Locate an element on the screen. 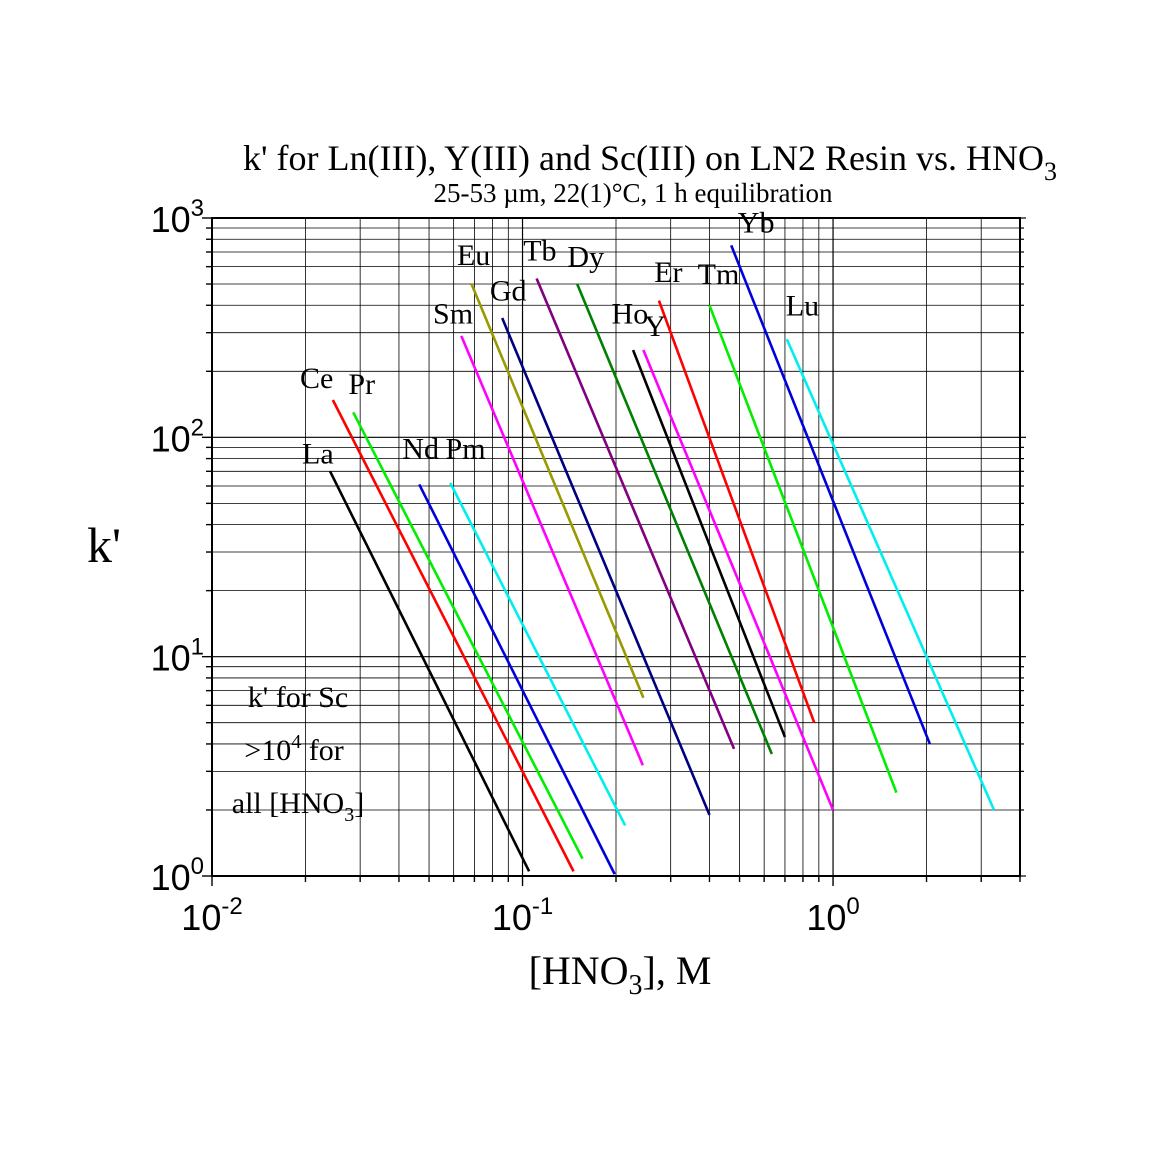  sc-annotation: k' for Sc >104 for all [HNO3] is located at coordinates (298, 753).